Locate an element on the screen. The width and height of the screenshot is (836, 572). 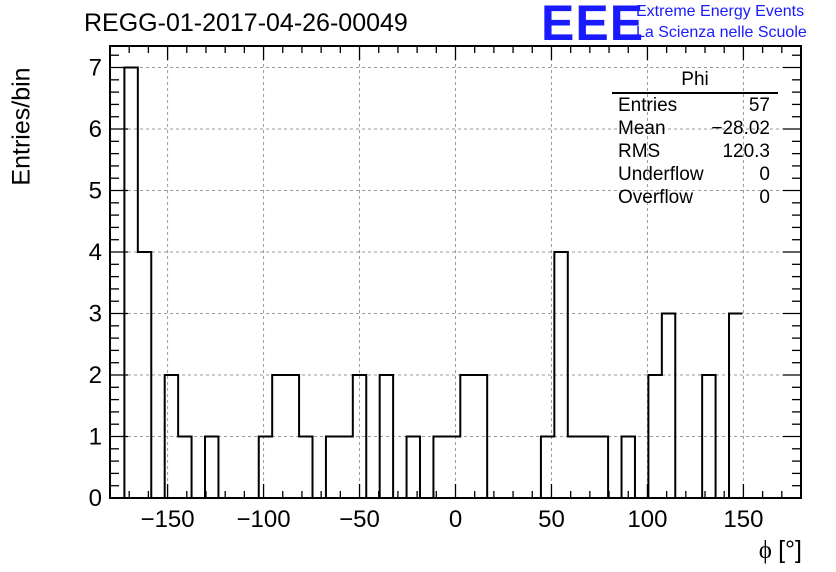
x-tick-label: −150 is located at coordinates (168, 519).